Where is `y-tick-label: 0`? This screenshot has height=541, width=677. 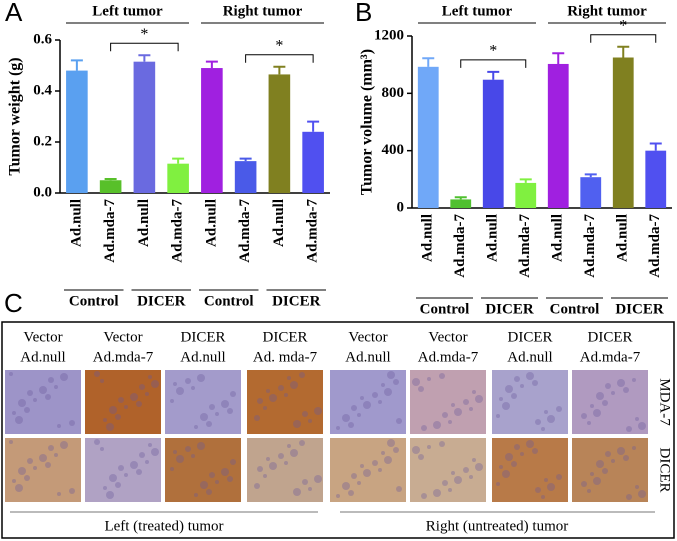
y-tick-label: 0 is located at coordinates (401, 207).